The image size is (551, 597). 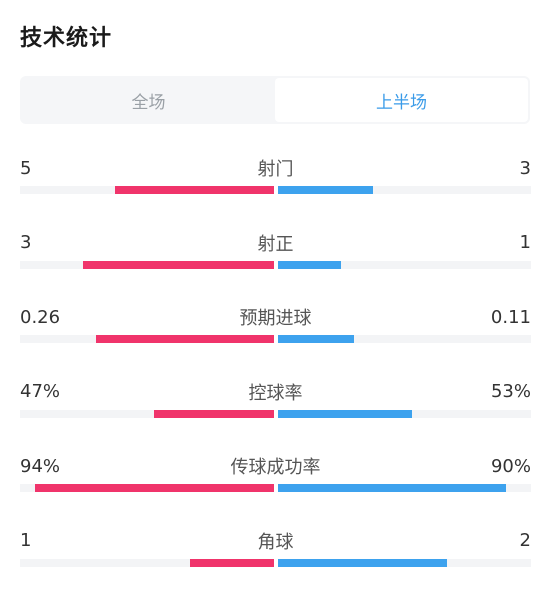 I want to click on stat-label: 传球成功率, so click(x=275, y=466).